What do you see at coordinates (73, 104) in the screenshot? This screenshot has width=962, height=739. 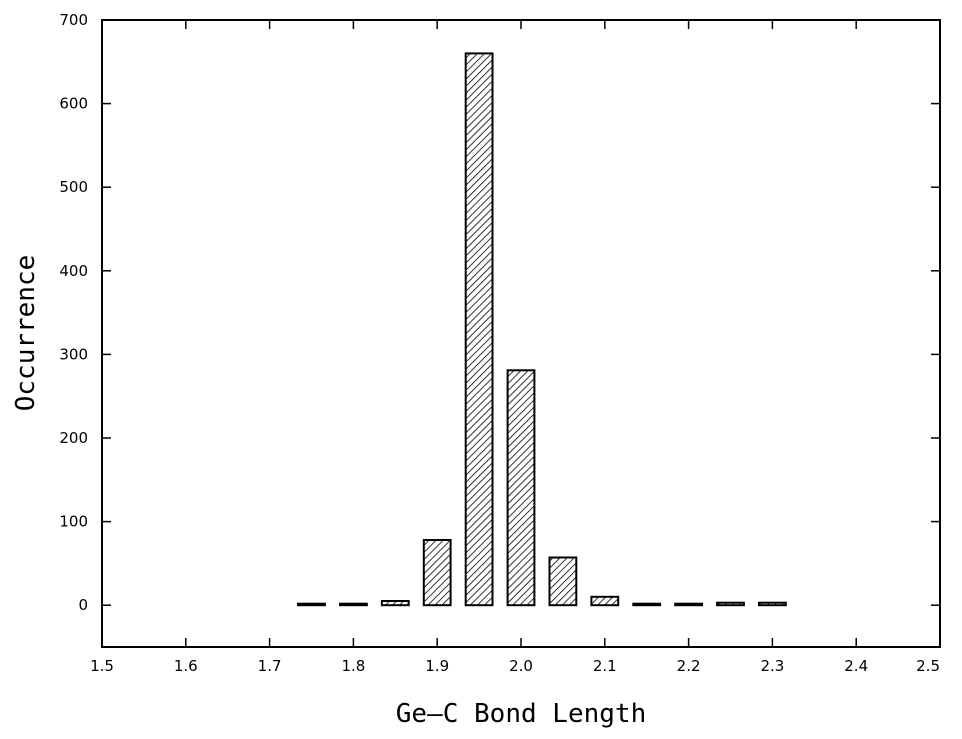 I see `y-tick-label: 600` at bounding box center [73, 104].